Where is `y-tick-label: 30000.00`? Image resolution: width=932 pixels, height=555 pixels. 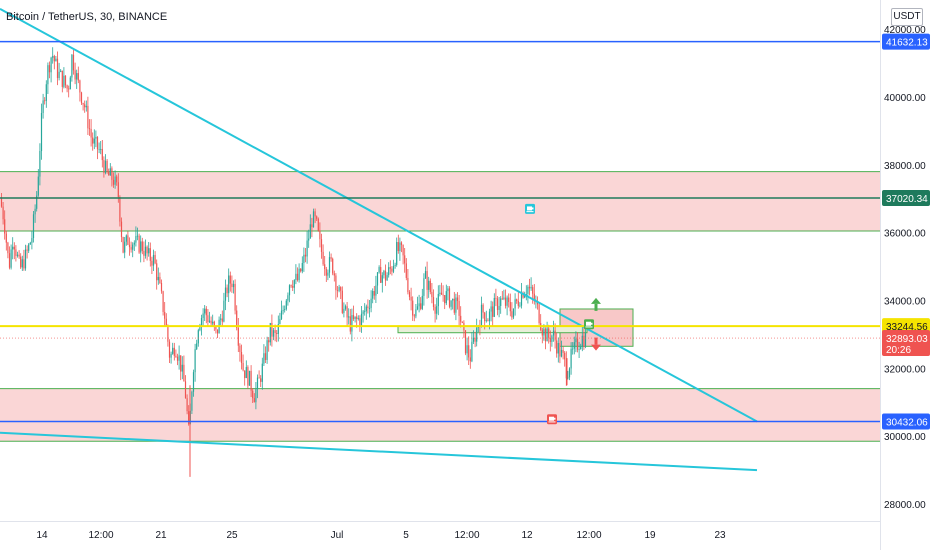 y-tick-label: 30000.00 is located at coordinates (905, 437).